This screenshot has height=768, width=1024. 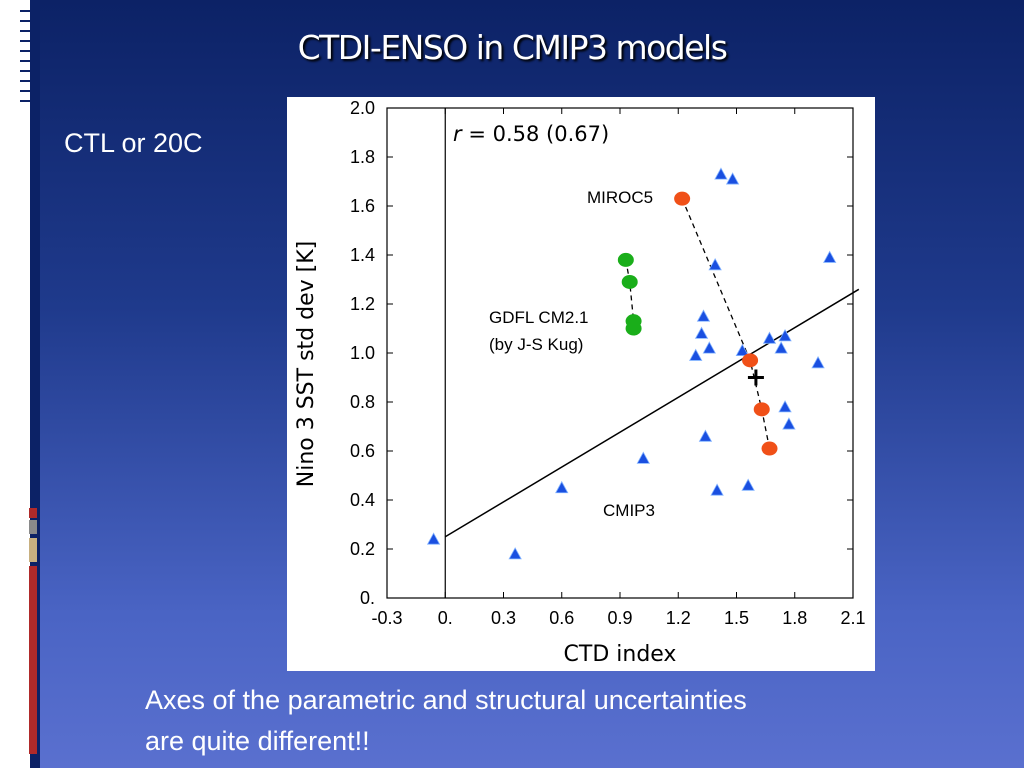 I want to click on y-tick-label: 0., so click(x=367, y=598).